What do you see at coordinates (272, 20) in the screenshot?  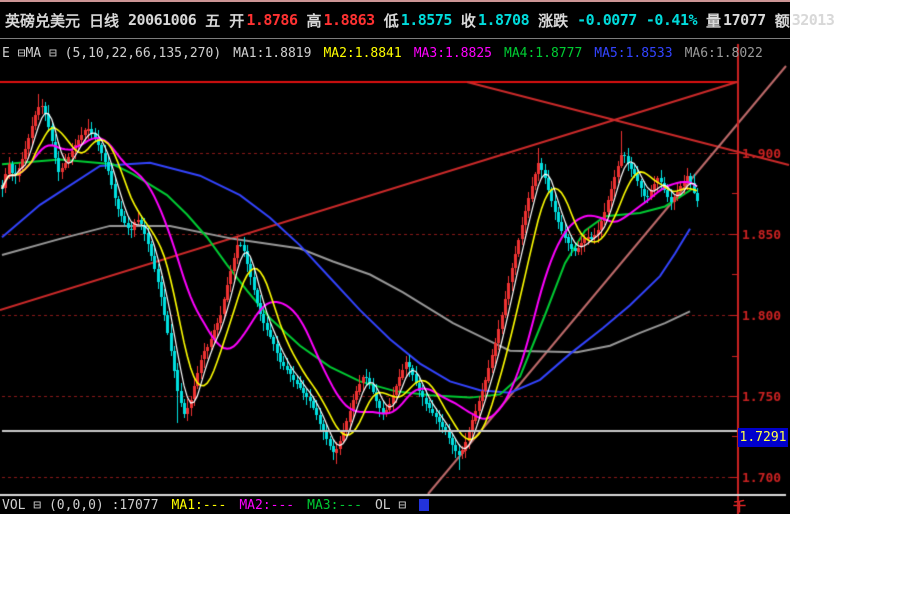 I see `open-value: 1.8786` at bounding box center [272, 20].